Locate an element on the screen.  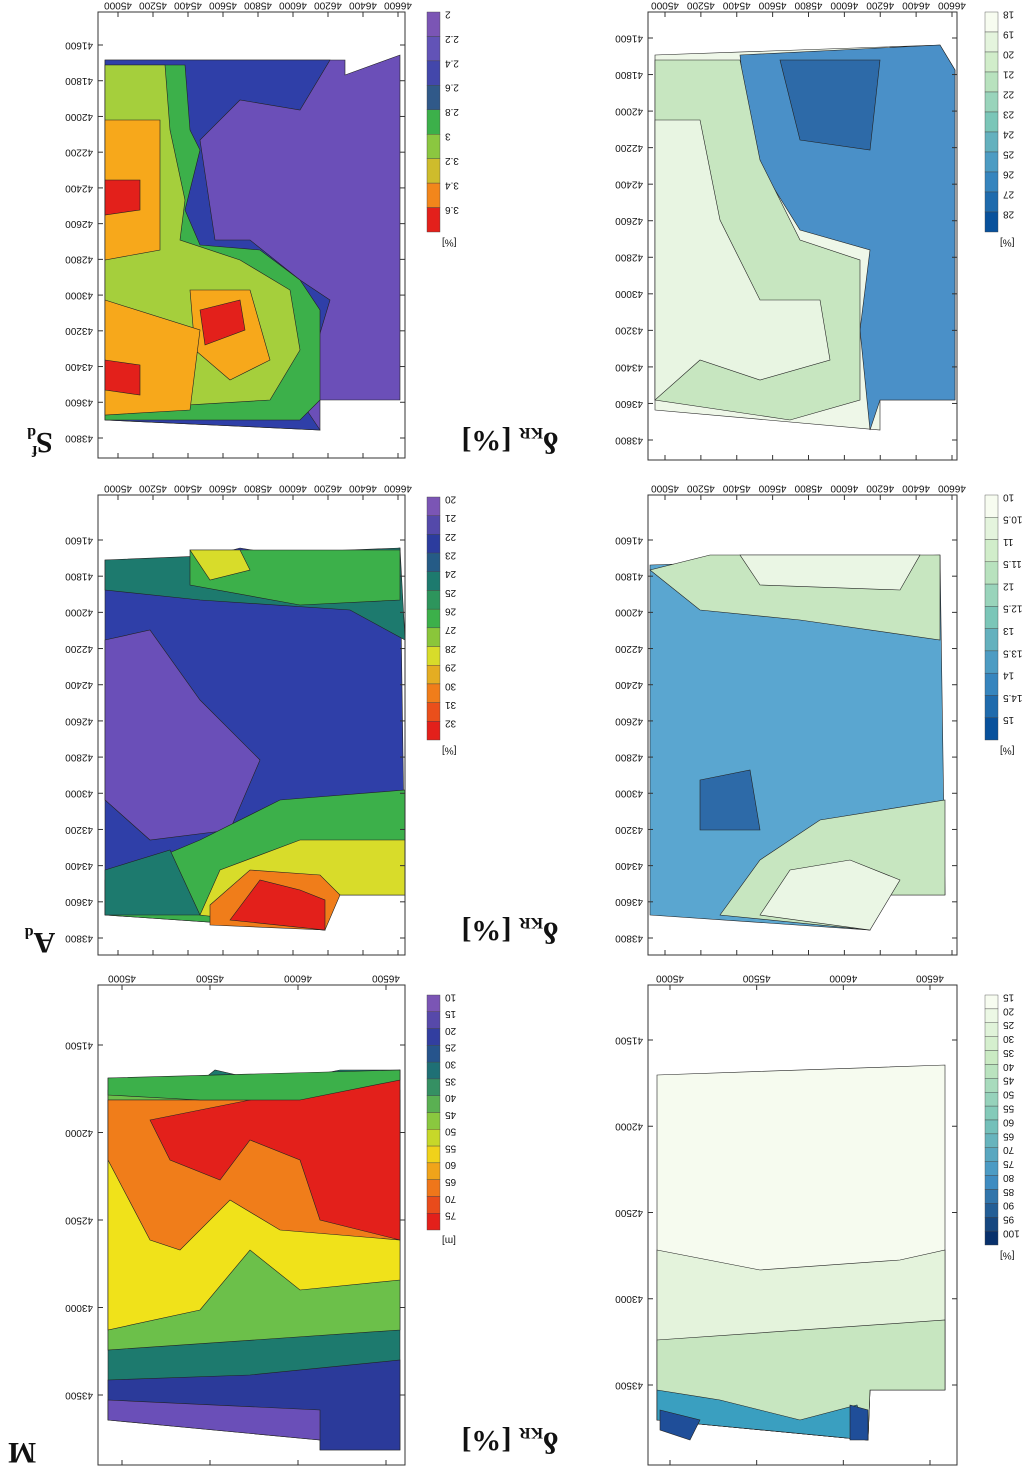
plot-frame is located at coordinates (802, 236).